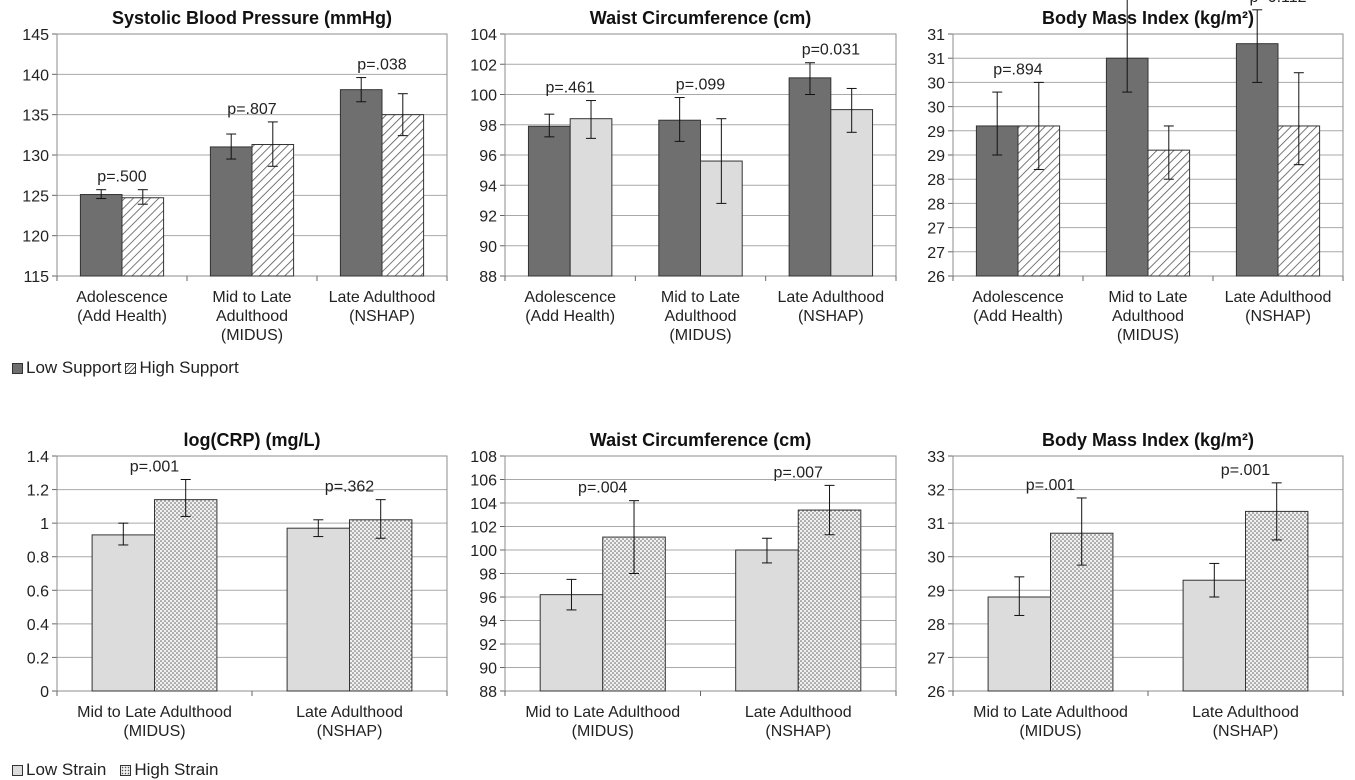 This screenshot has height=780, width=1355. What do you see at coordinates (1278, 297) in the screenshot?
I see `bmi-support-x-category-label: Late Adulthood` at bounding box center [1278, 297].